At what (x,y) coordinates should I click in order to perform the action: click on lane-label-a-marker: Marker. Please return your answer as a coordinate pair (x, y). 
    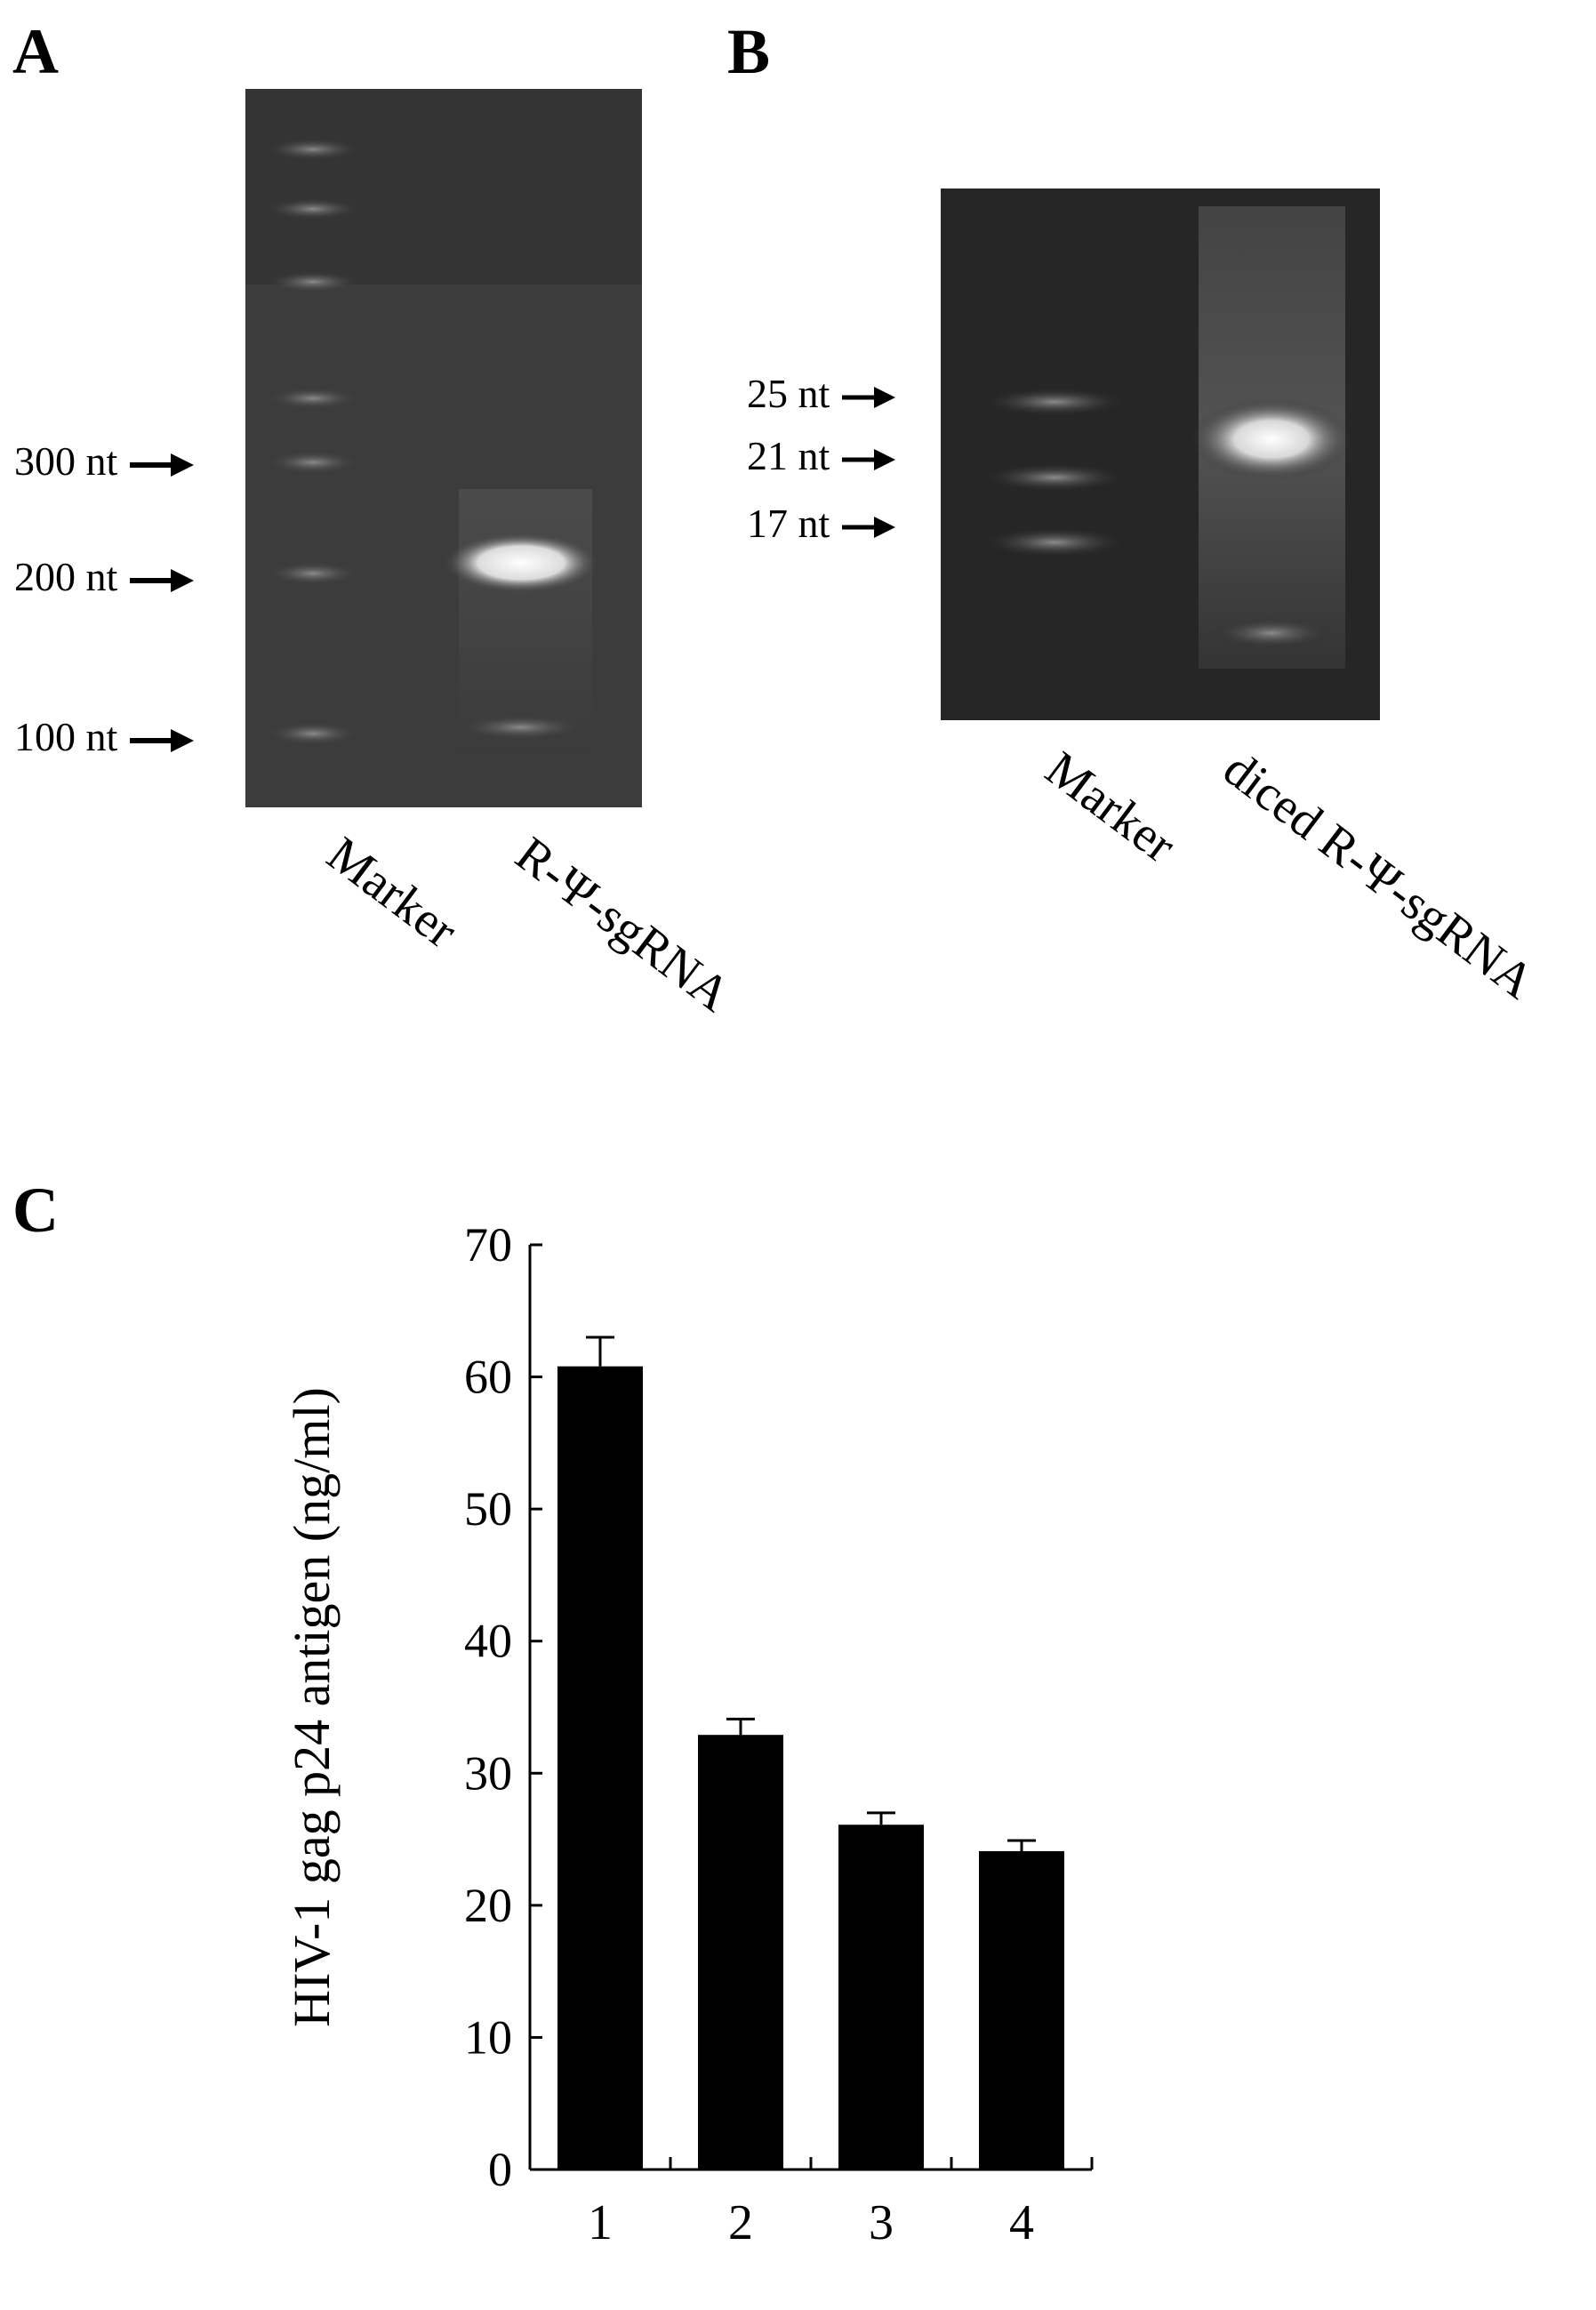
    Looking at the image, I should click on (392, 893).